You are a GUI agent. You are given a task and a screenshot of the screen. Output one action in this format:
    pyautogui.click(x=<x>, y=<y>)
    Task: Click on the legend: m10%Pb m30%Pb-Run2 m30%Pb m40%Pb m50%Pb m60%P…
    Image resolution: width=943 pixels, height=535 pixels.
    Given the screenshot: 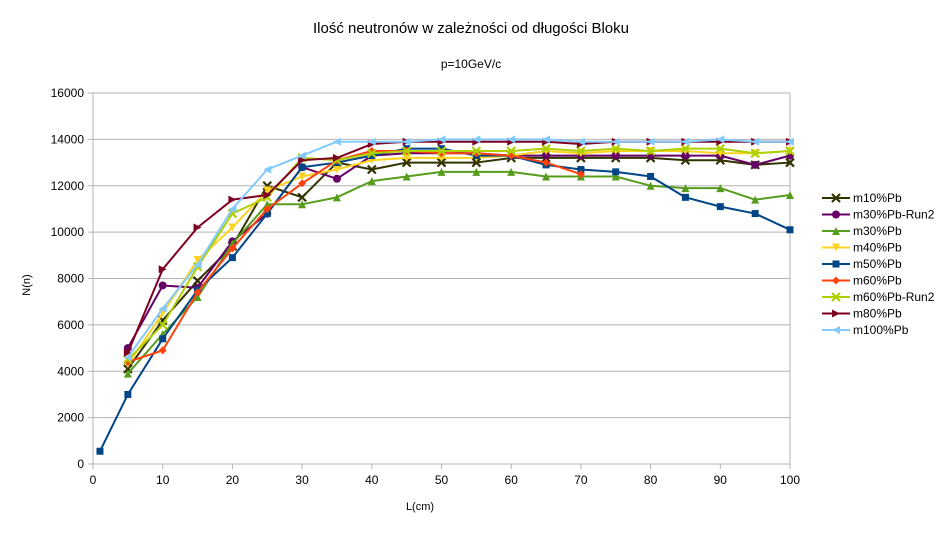 What is the action you would take?
    pyautogui.click(x=878, y=264)
    